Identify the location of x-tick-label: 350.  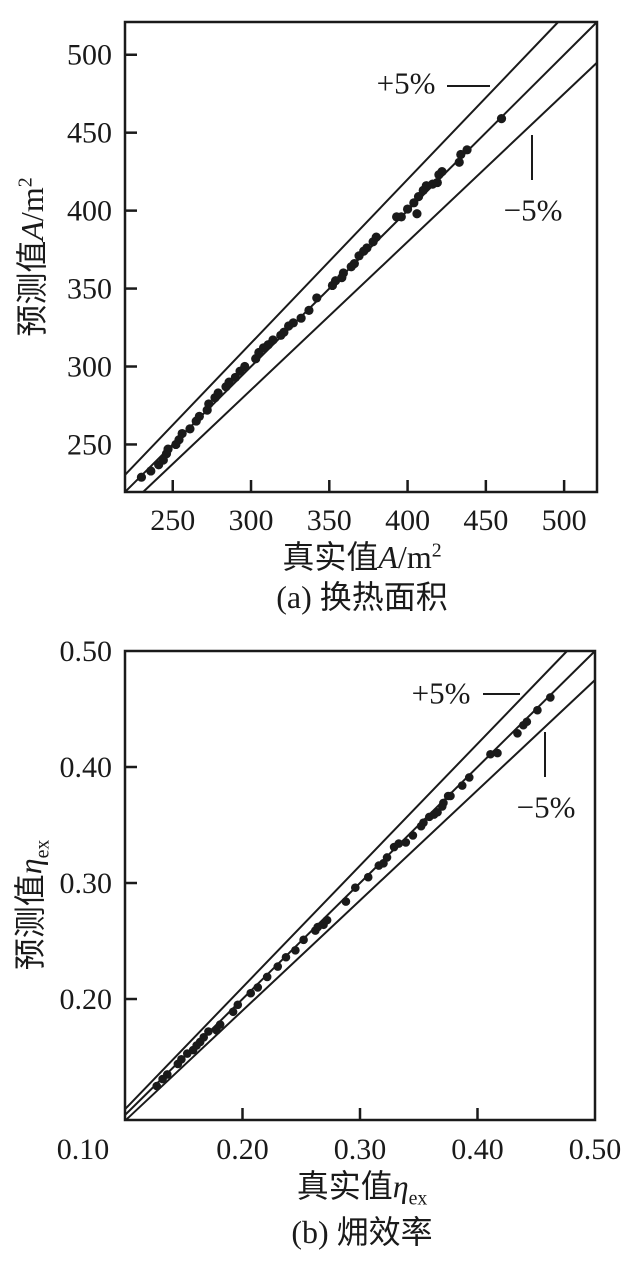
(329, 520).